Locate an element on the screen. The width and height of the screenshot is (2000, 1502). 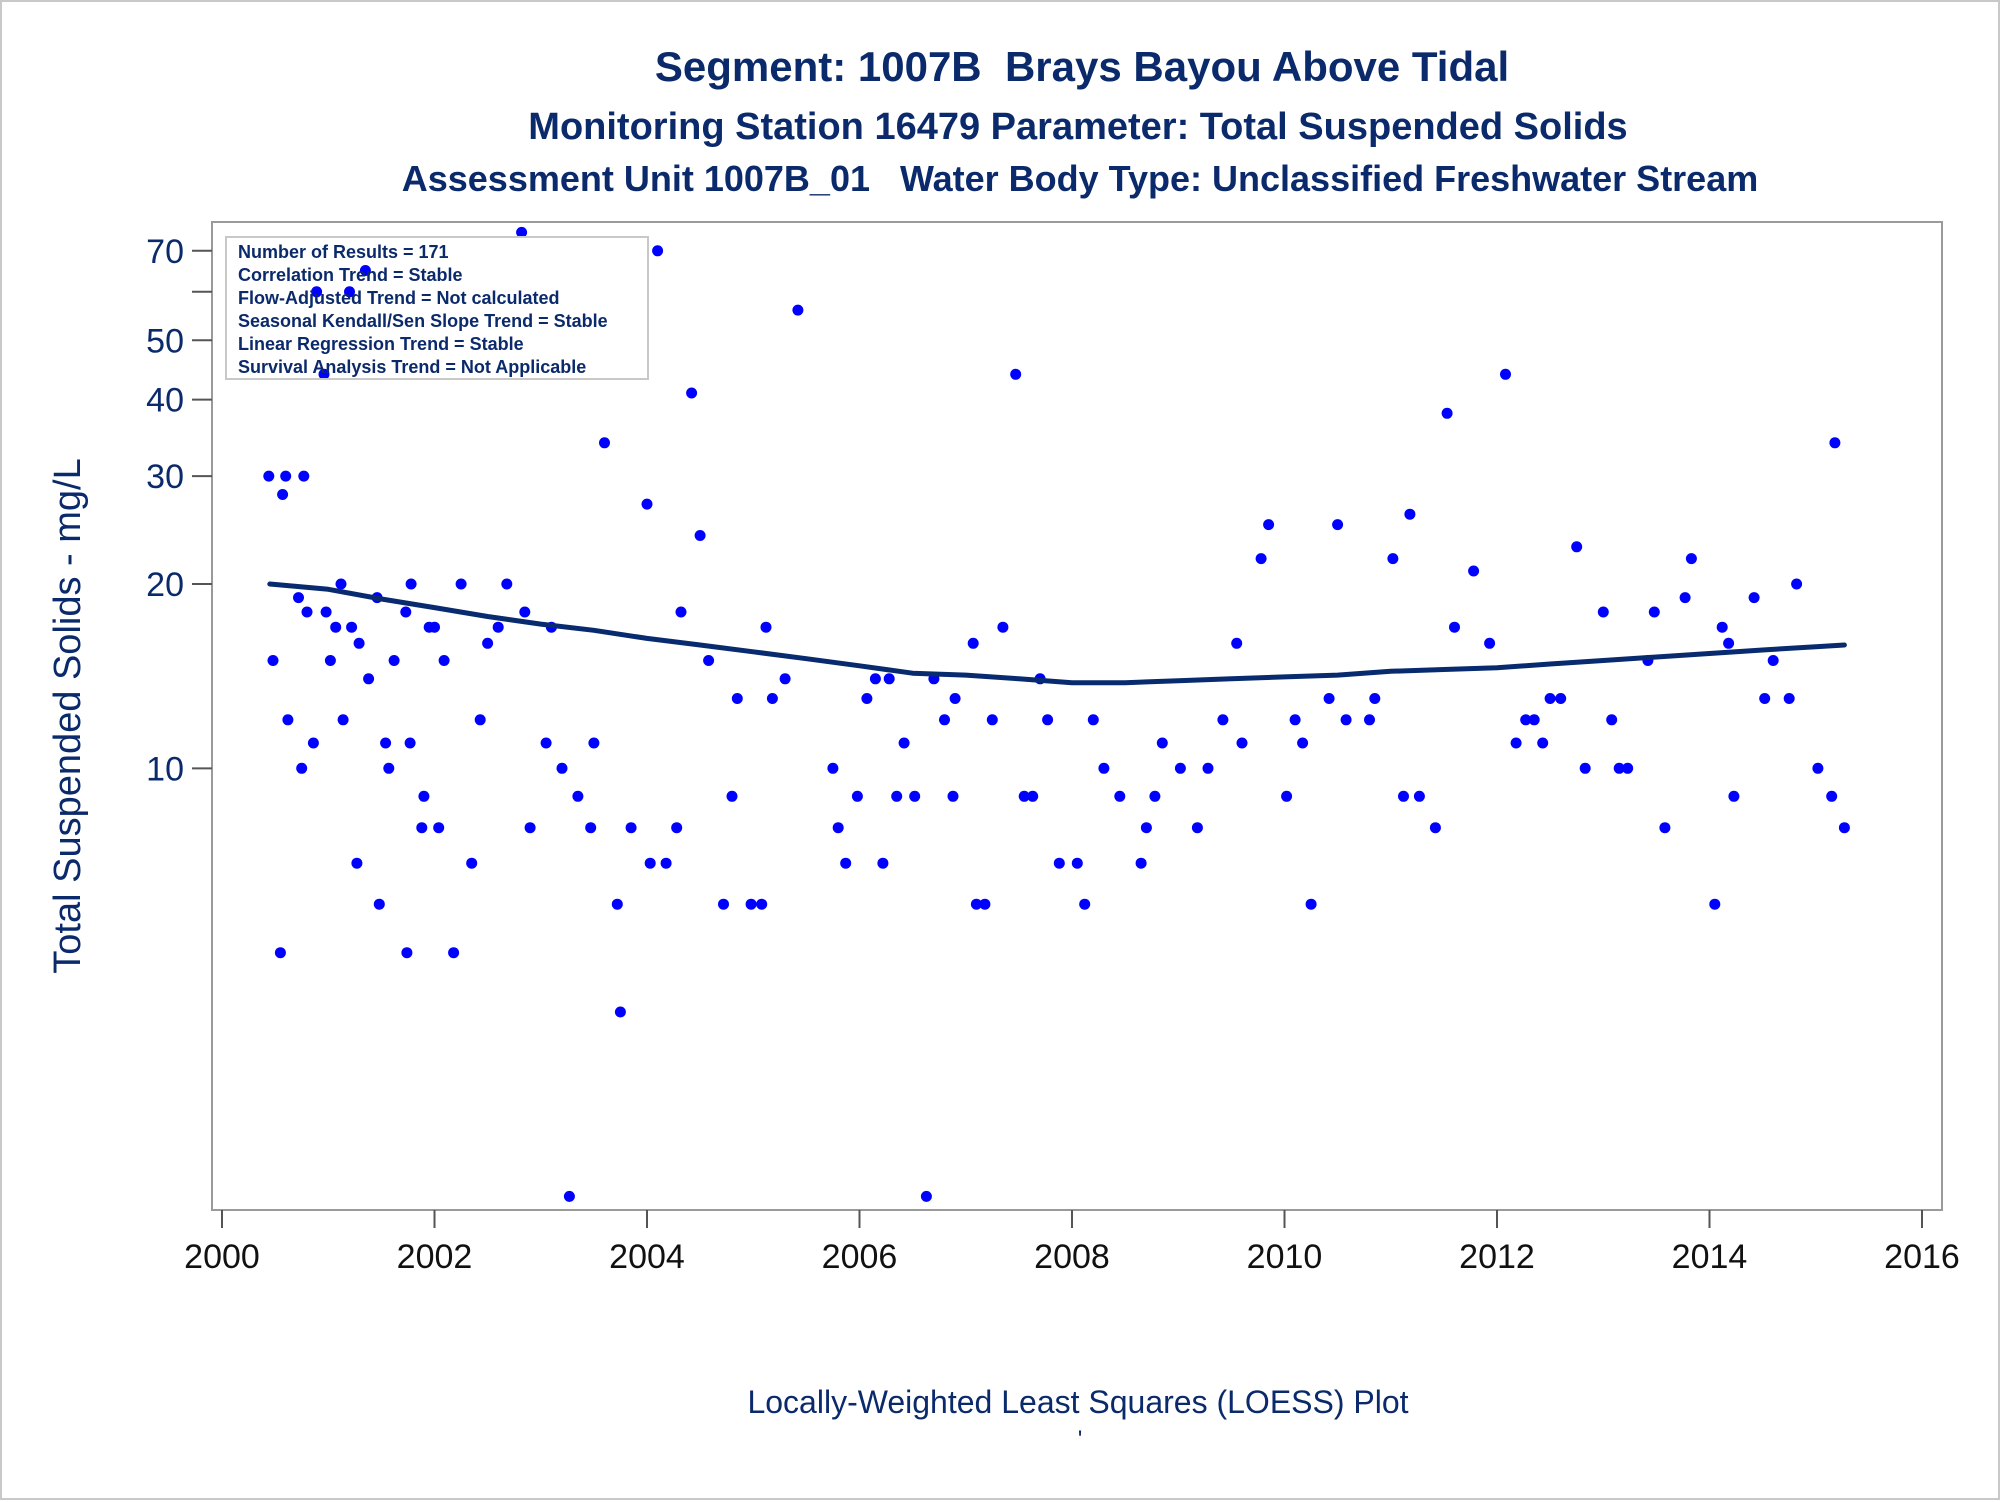
y-tick-label: 30 is located at coordinates (165, 477).